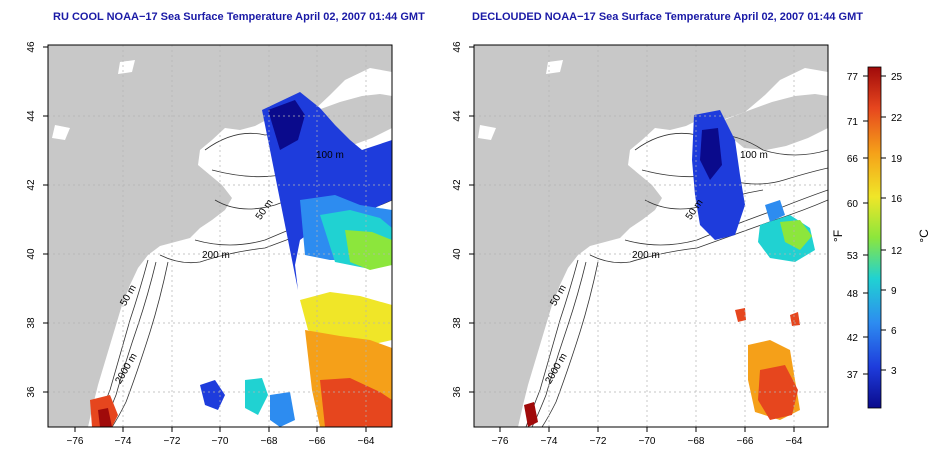 The width and height of the screenshot is (950, 475). What do you see at coordinates (853, 256) in the screenshot?
I see `fahrenheit-tick: 53` at bounding box center [853, 256].